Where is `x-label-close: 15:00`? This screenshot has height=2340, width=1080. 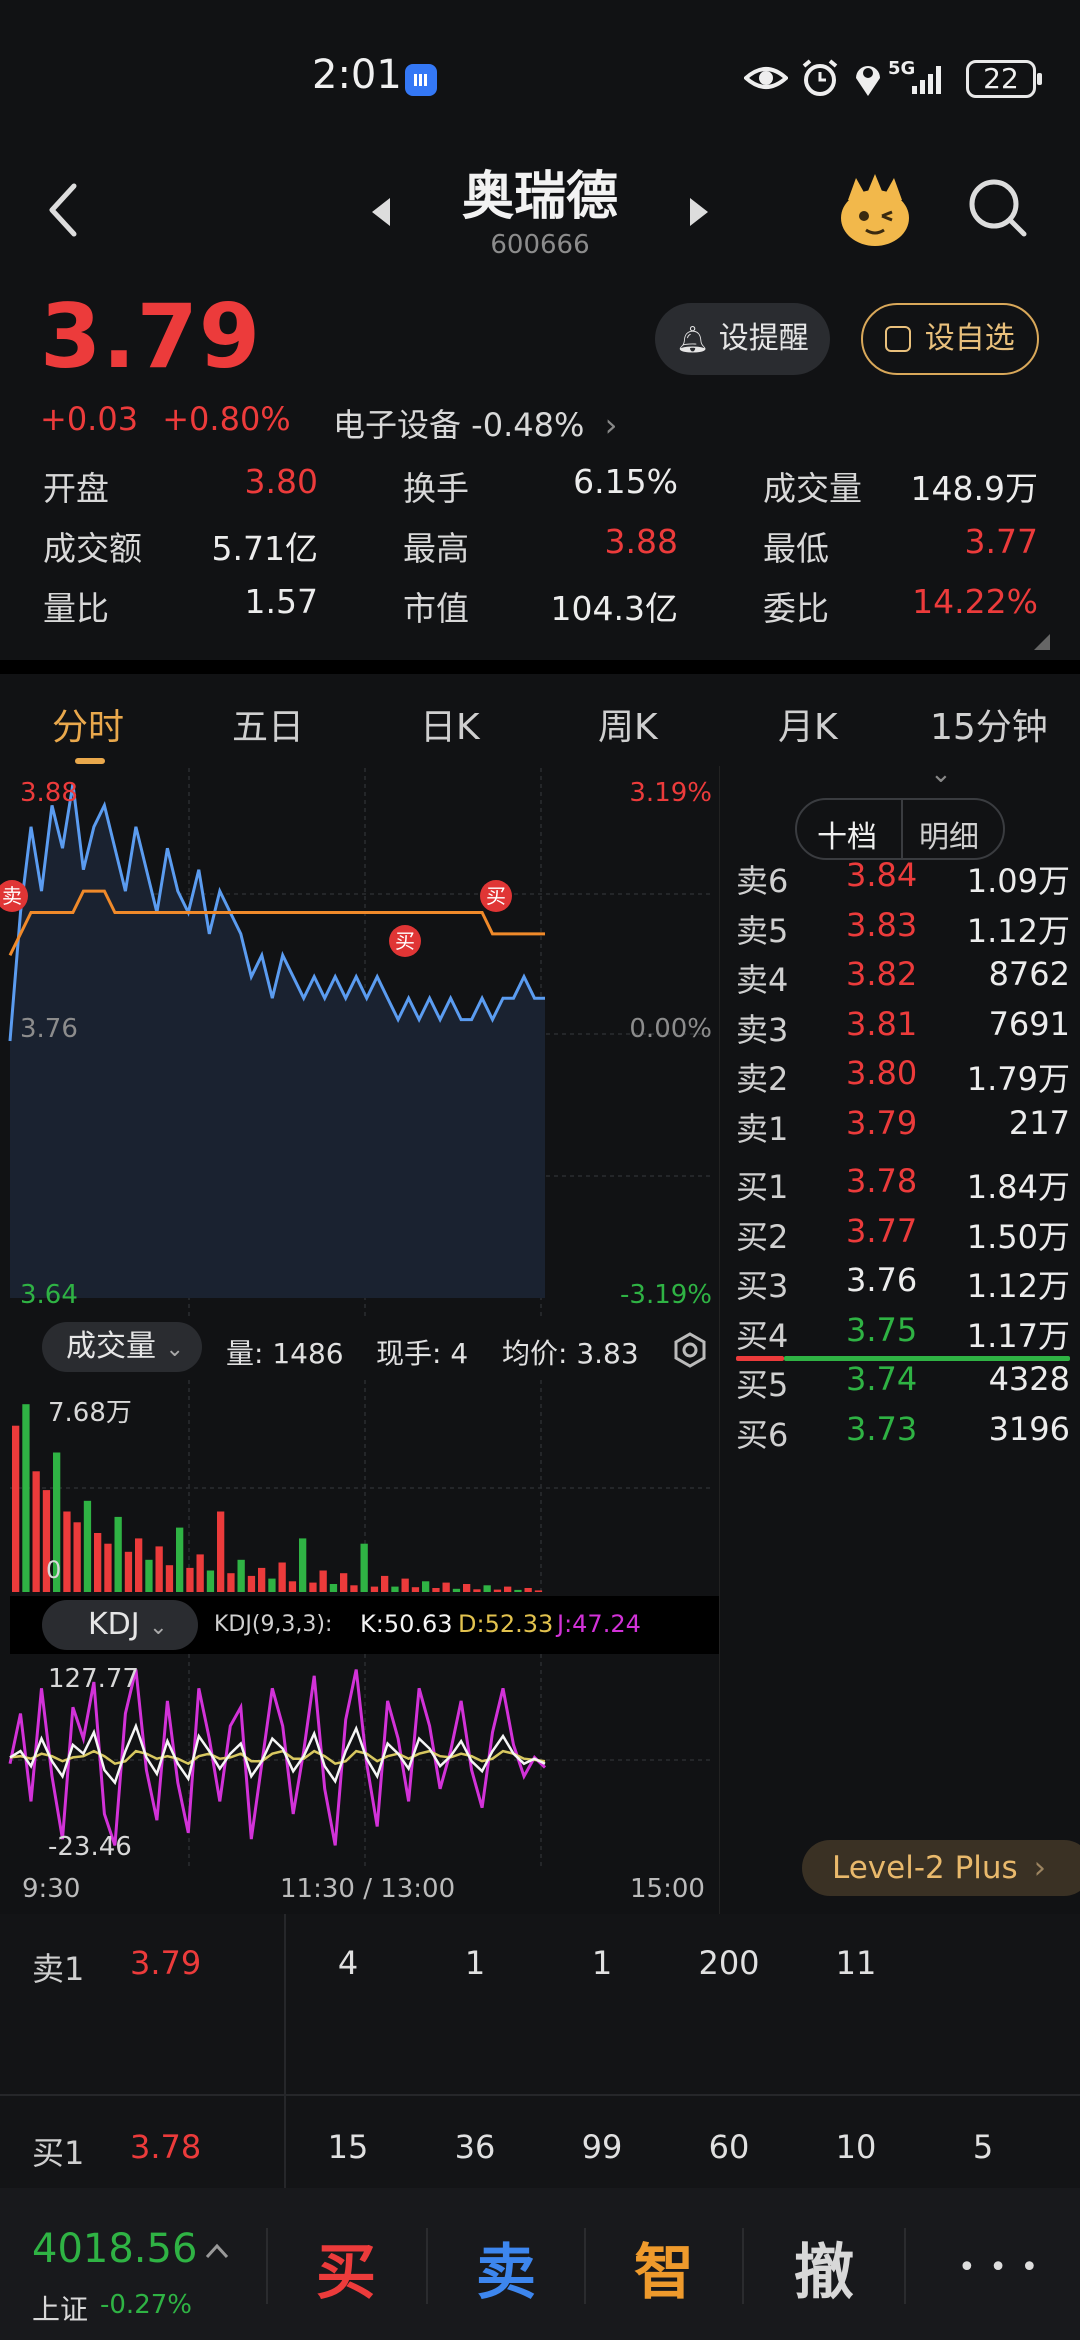
x-label-close: 15:00 is located at coordinates (667, 1889).